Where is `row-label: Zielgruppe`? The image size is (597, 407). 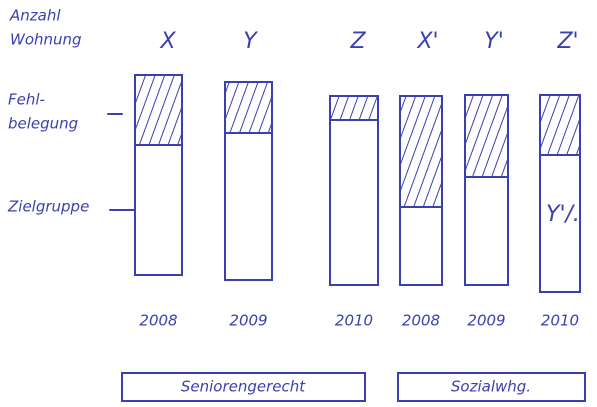 row-label: Zielgruppe is located at coordinates (48, 207).